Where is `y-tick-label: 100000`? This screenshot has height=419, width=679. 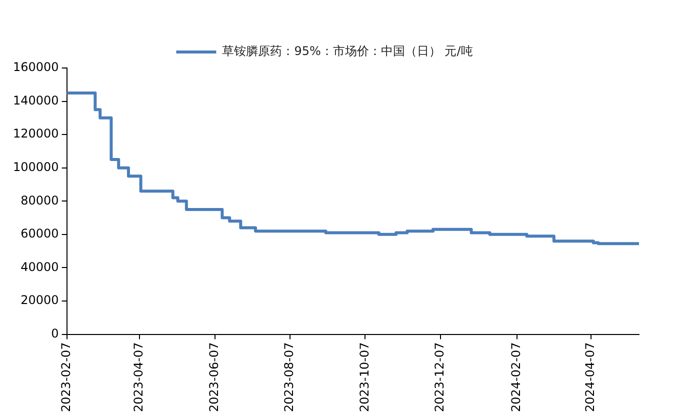
y-tick-label: 100000 is located at coordinates (35, 167).